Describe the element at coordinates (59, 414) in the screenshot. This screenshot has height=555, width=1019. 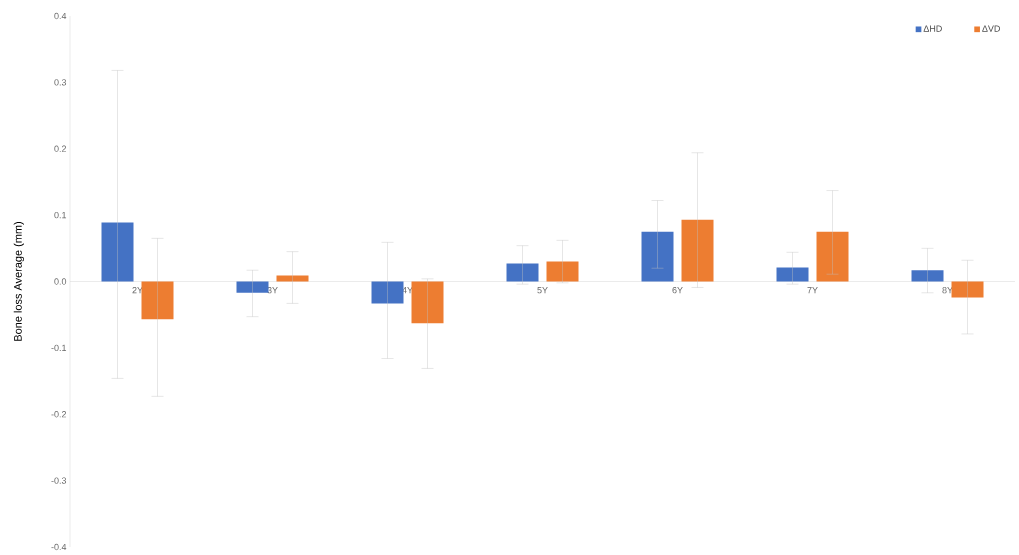
I see `y-tick-label: -0.2` at that location.